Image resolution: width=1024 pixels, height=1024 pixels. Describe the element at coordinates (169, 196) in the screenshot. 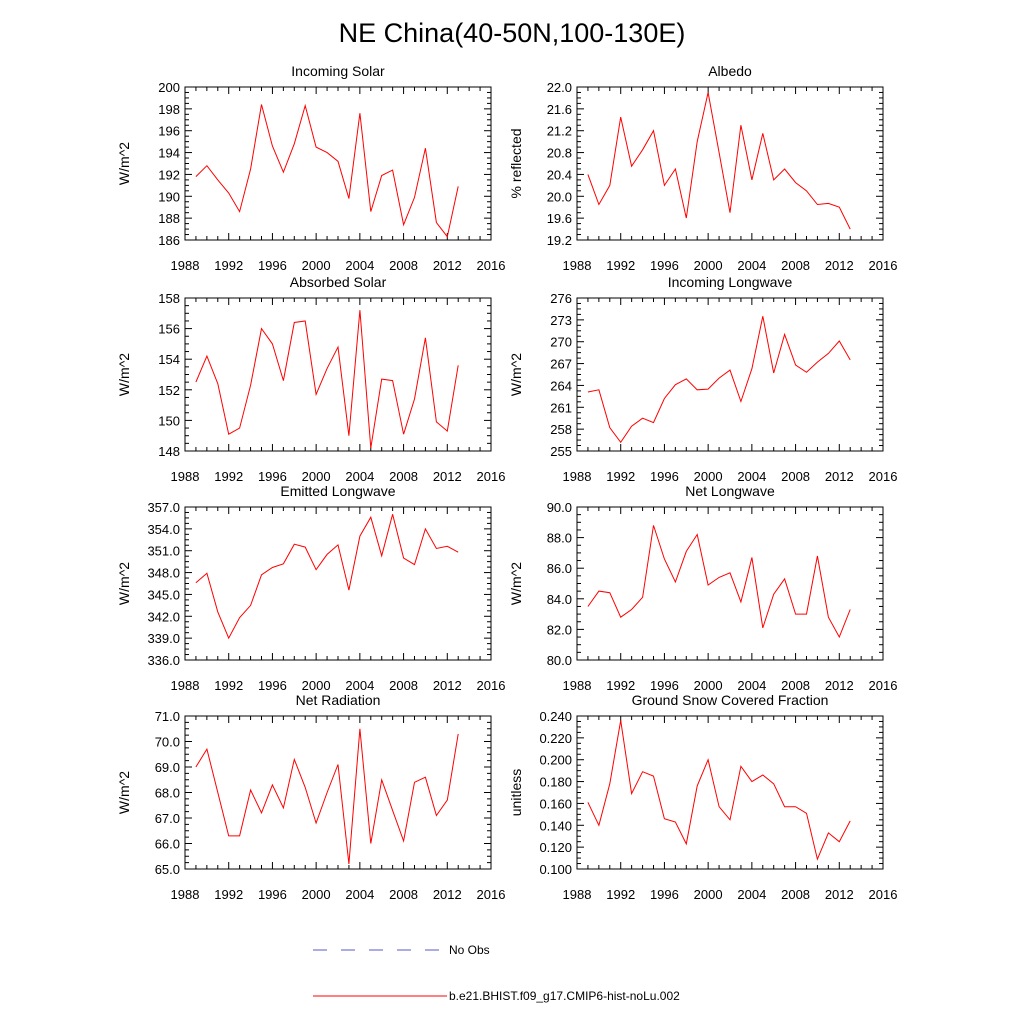

I see `y-tick-label: 190` at that location.